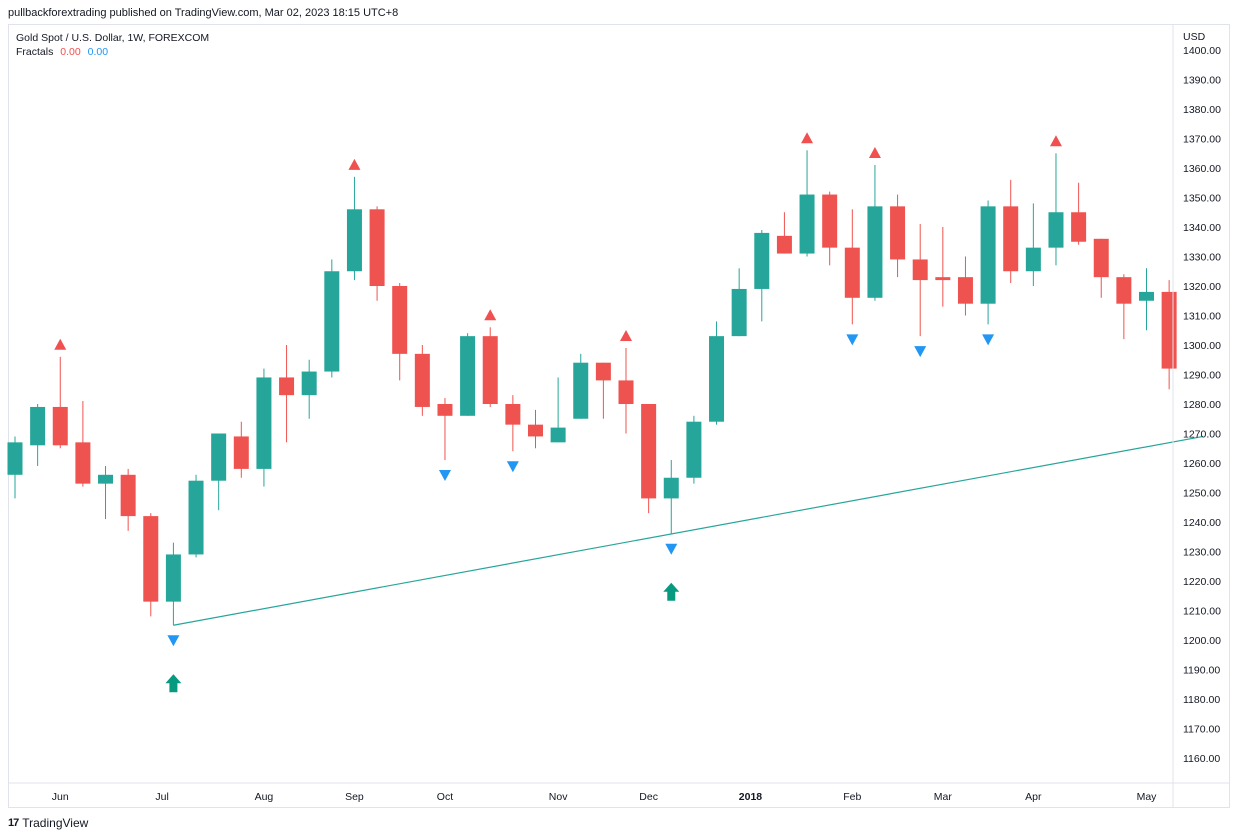  I want to click on price-tick-label: 1390.00, so click(1202, 81).